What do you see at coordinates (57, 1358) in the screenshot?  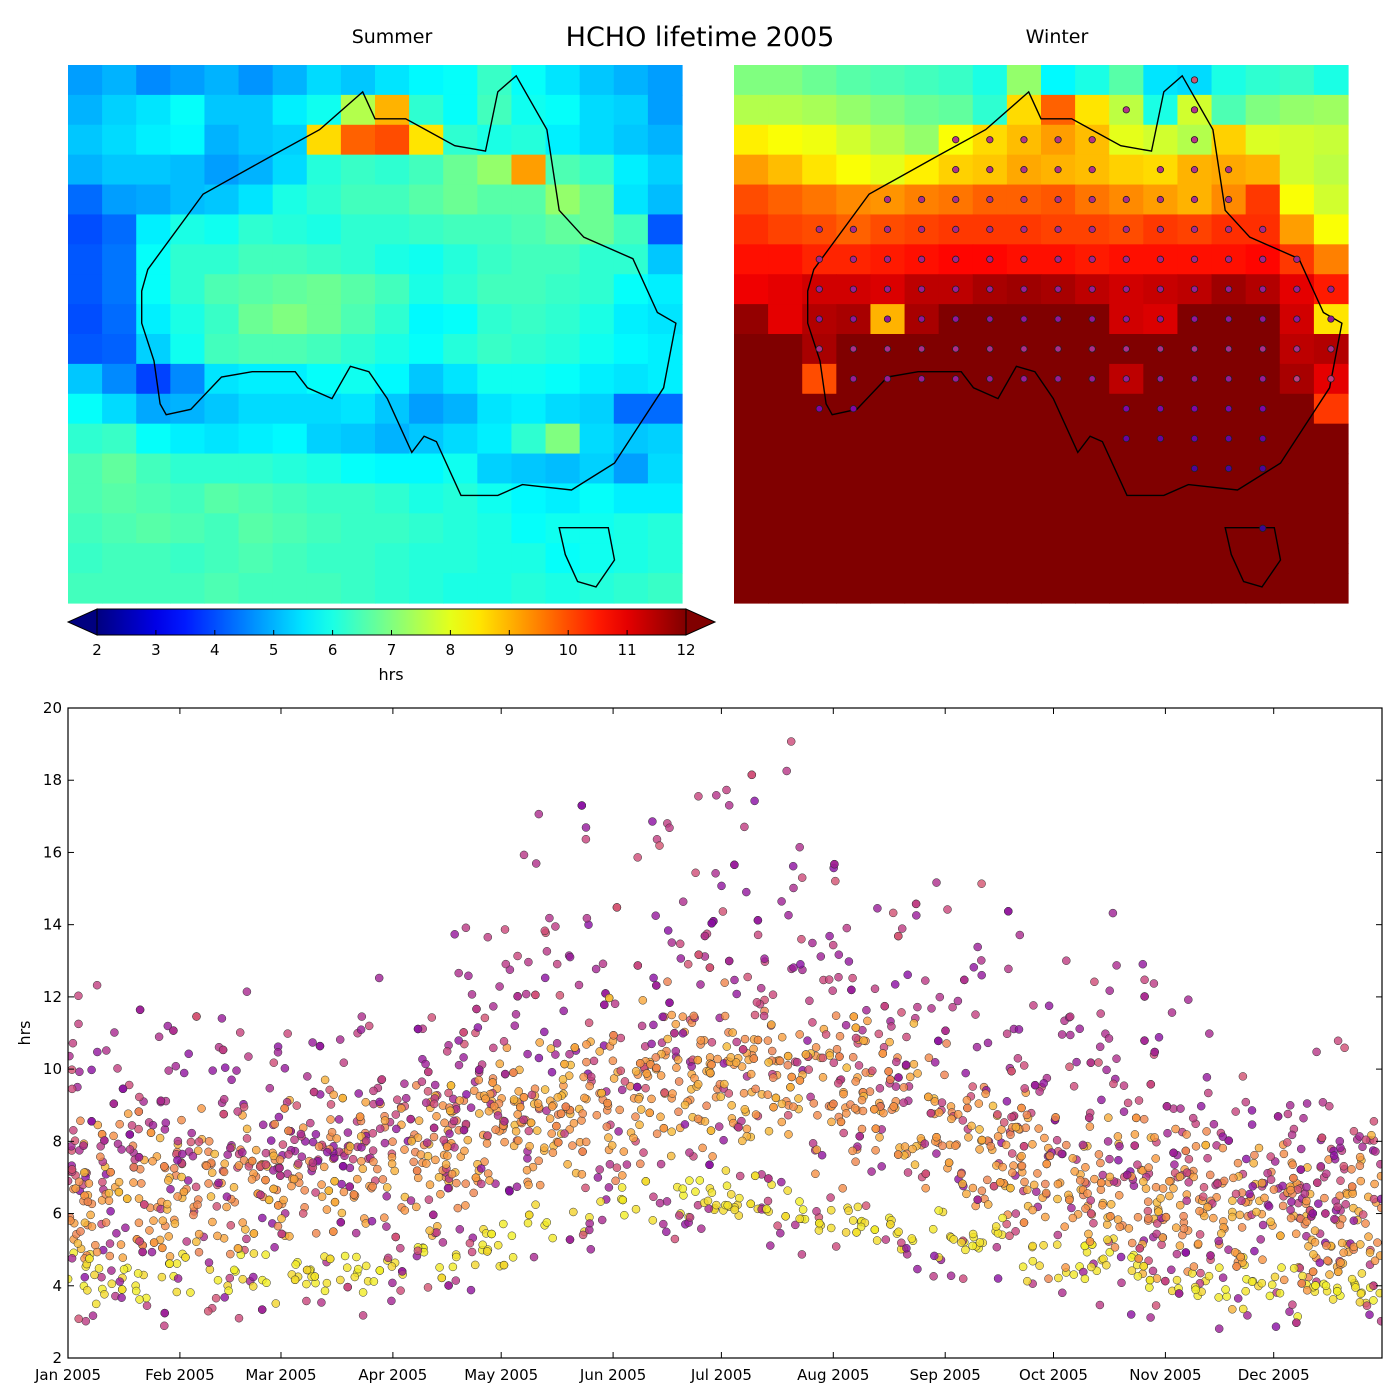 I see `y-tick-label: 2` at bounding box center [57, 1358].